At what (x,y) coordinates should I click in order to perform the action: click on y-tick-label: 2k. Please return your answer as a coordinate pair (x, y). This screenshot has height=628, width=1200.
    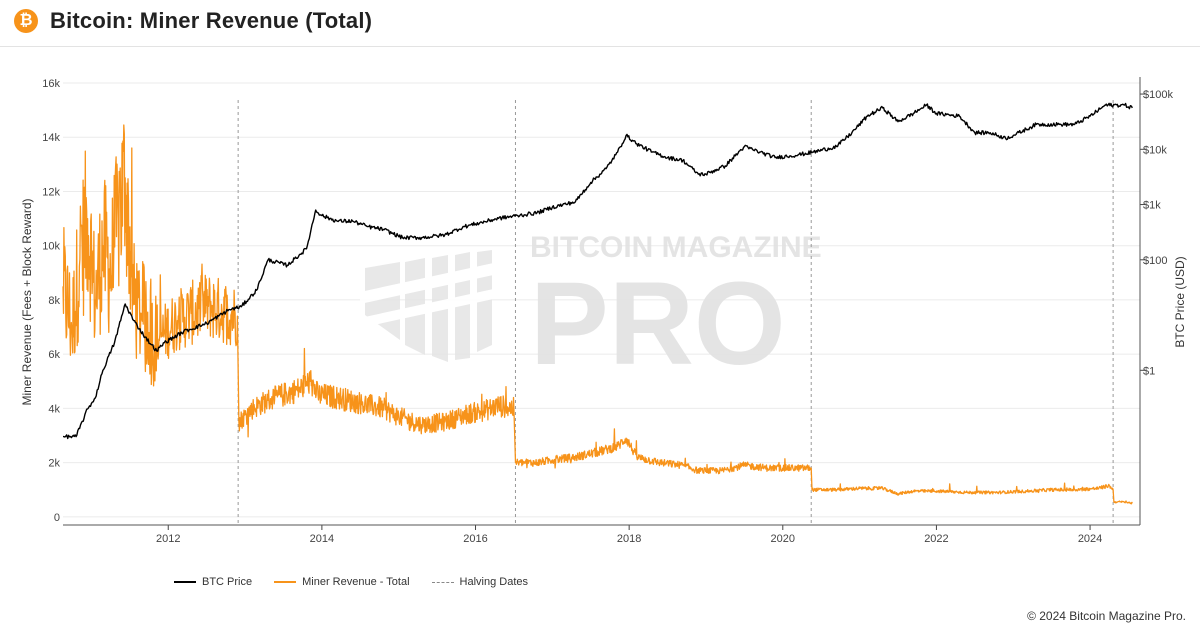
    Looking at the image, I should click on (54, 464).